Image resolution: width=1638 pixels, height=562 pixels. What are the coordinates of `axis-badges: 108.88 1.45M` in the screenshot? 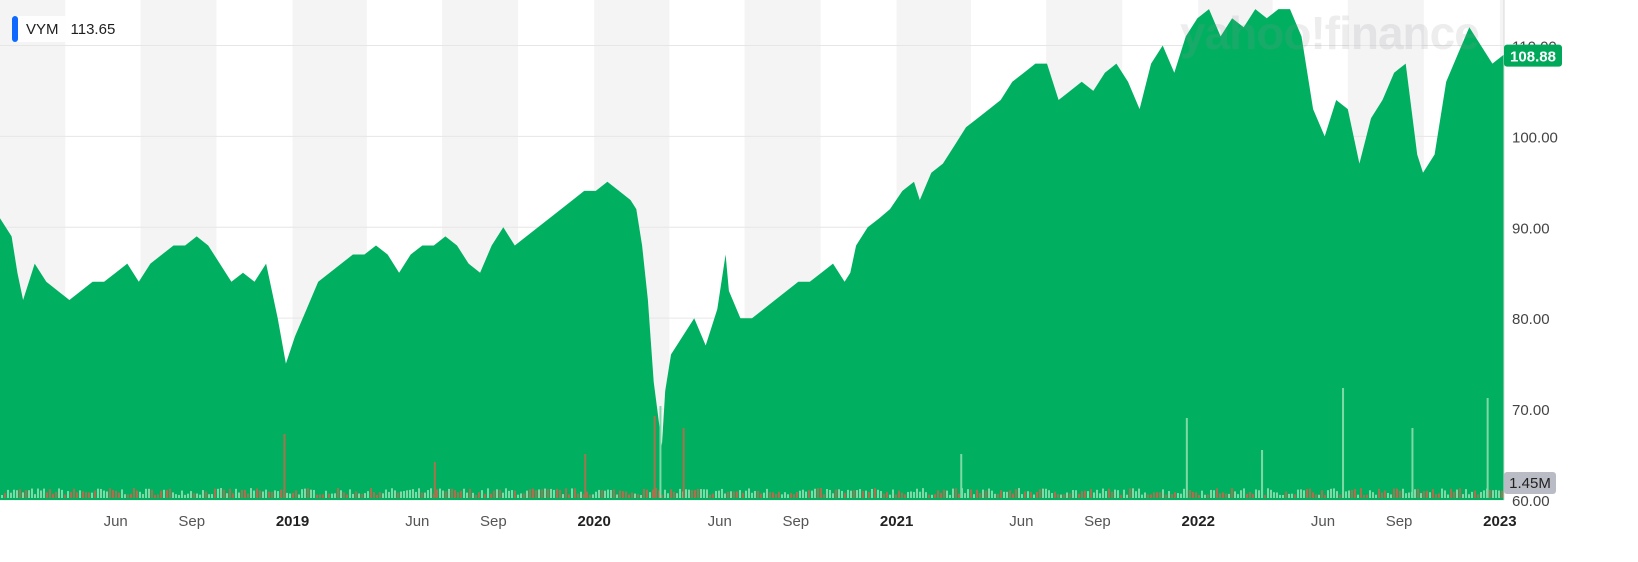 It's located at (1533, 269).